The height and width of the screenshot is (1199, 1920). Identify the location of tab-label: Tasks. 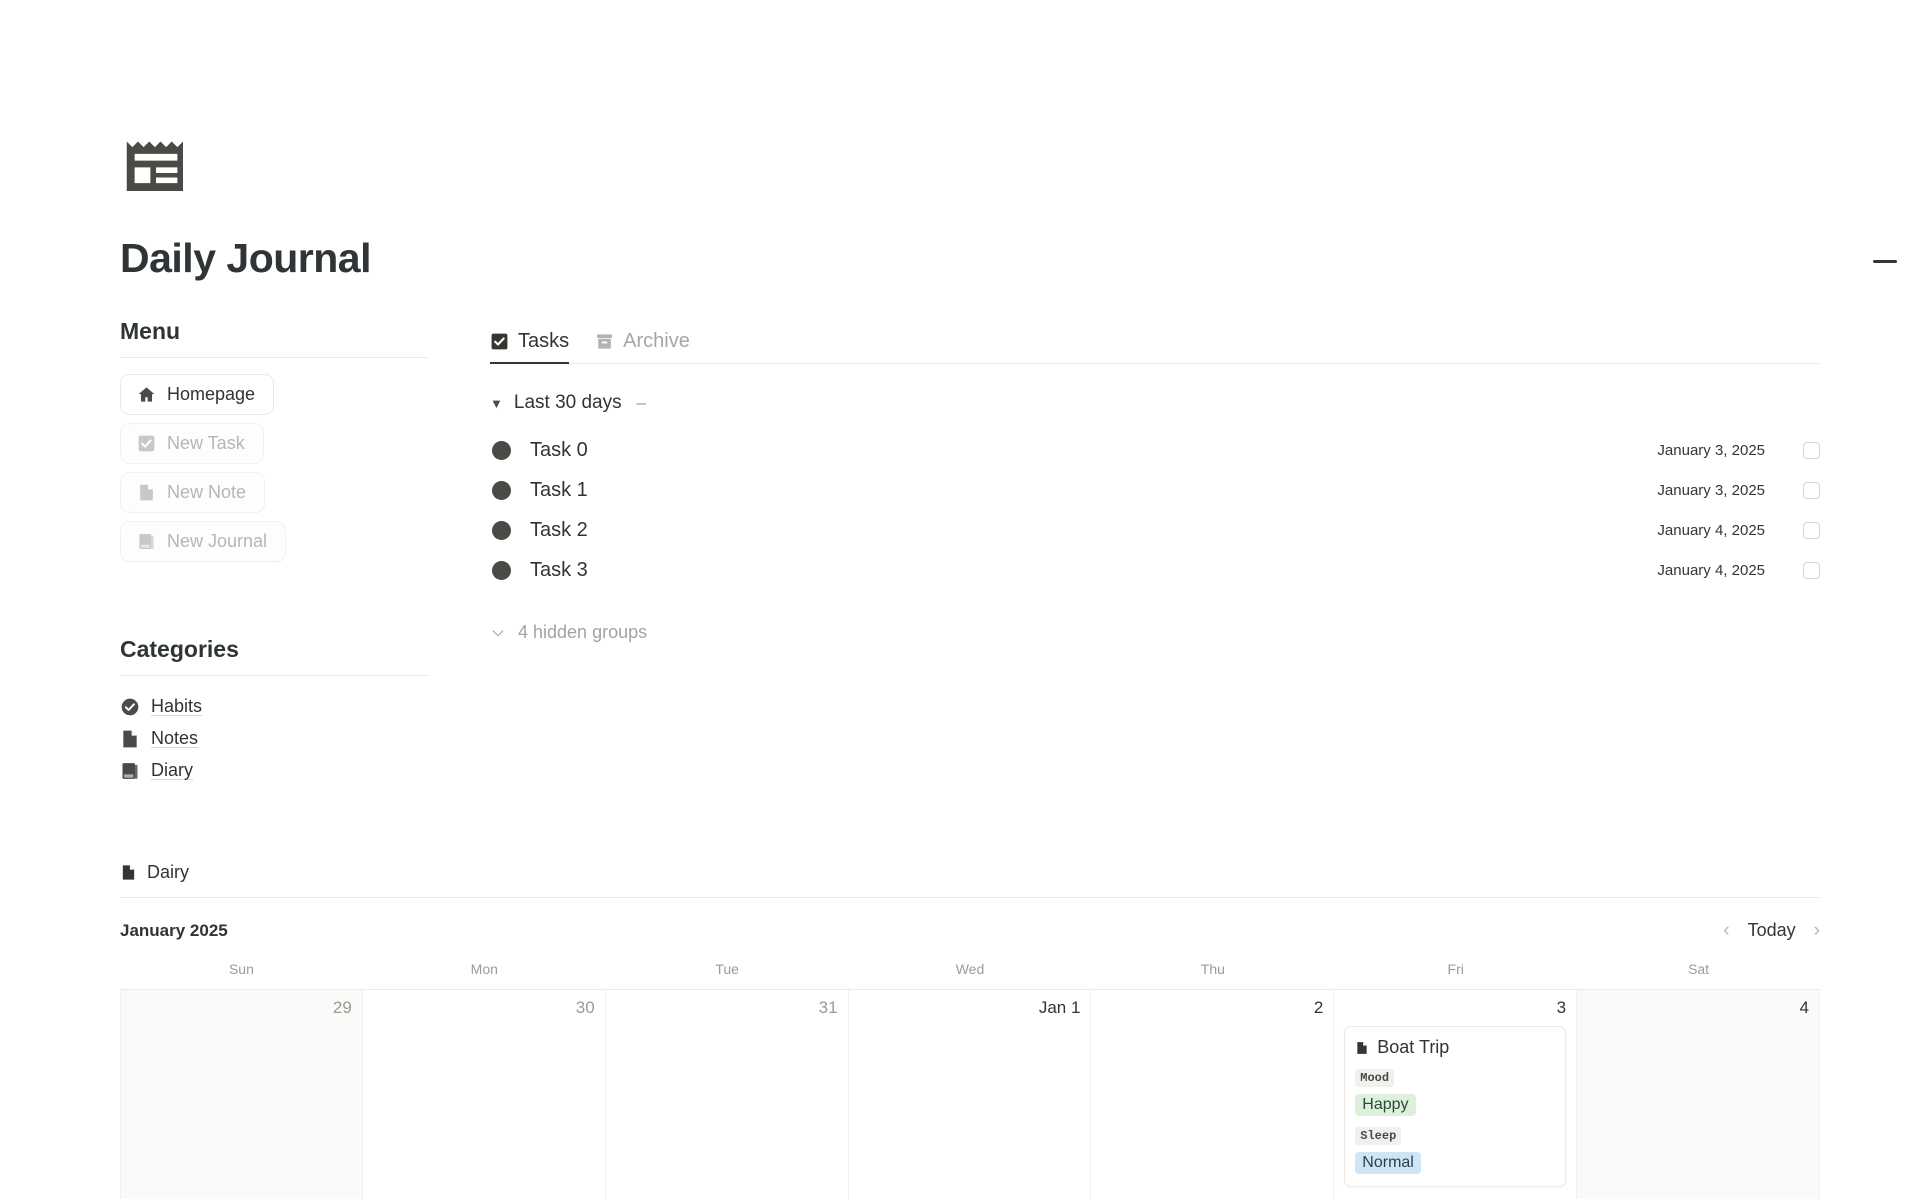
(544, 341).